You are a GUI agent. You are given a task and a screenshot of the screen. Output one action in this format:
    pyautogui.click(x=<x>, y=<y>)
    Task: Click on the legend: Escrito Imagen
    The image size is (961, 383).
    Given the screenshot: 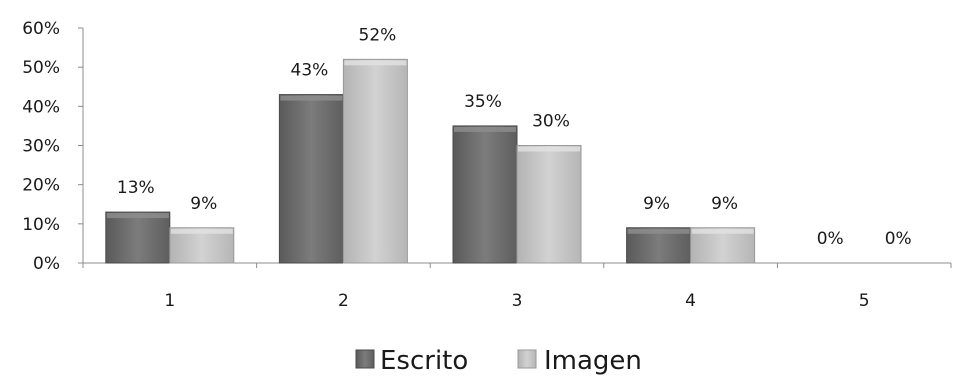 What is the action you would take?
    pyautogui.click(x=498, y=361)
    